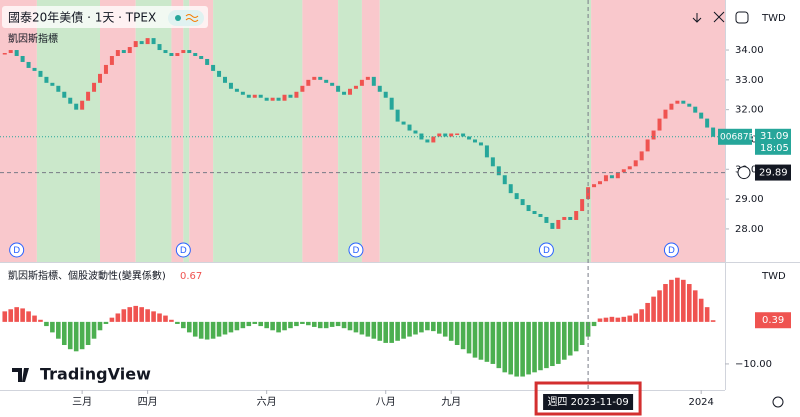 The height and width of the screenshot is (417, 800). I want to click on indicator-value-label: 0.39, so click(773, 320).